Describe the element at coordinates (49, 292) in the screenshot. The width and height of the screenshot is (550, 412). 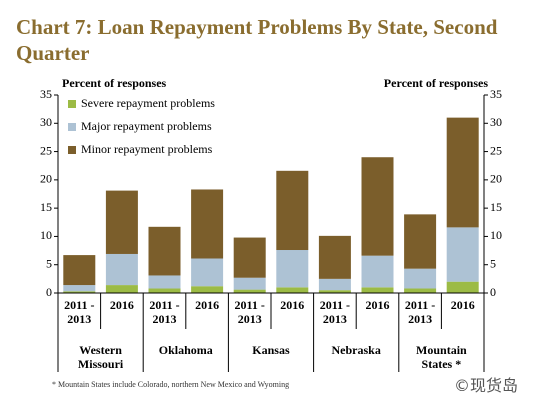
I see `y-tick-label: 0` at that location.